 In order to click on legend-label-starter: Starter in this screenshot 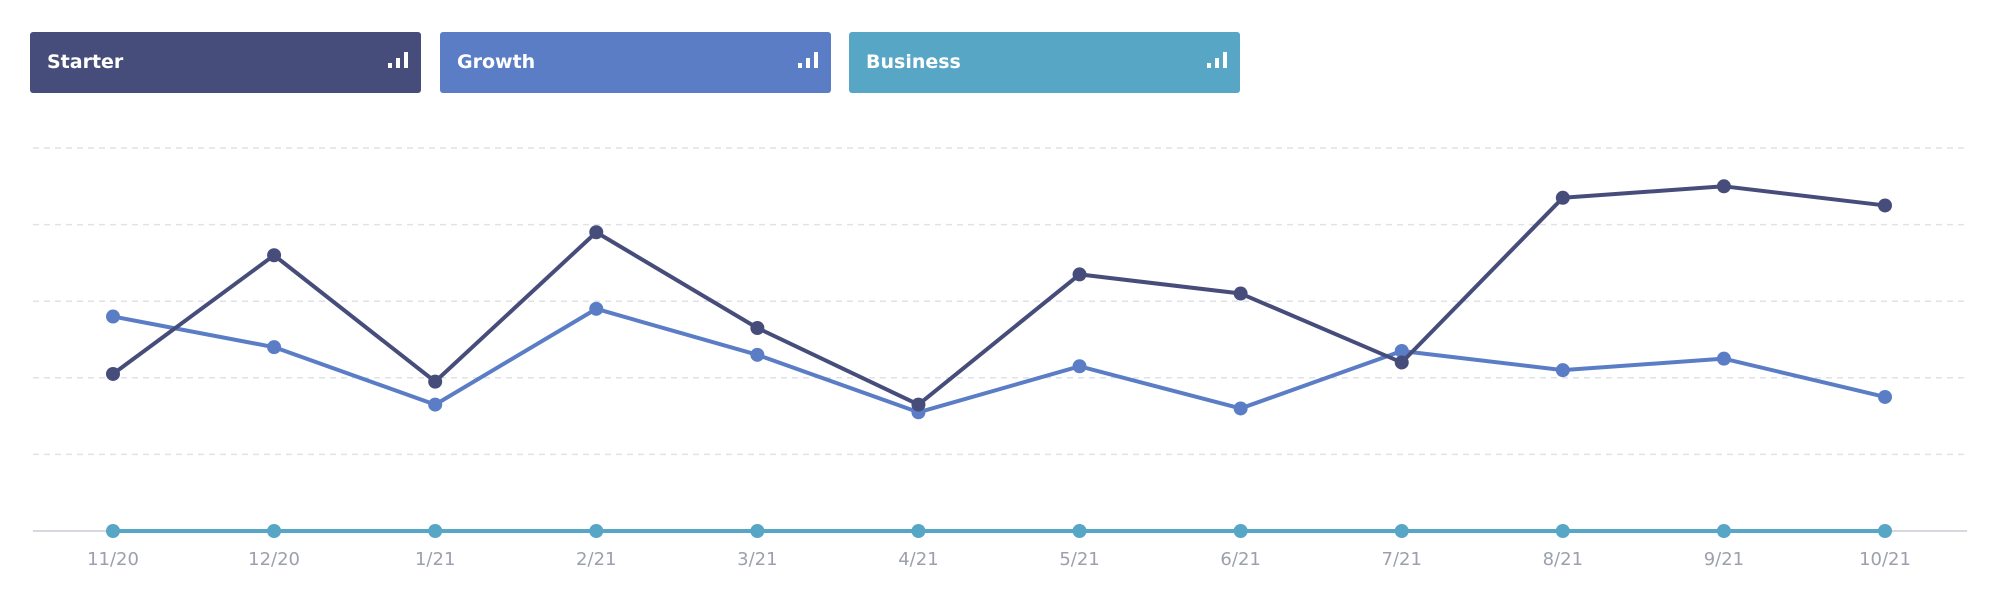, I will do `click(85, 62)`.